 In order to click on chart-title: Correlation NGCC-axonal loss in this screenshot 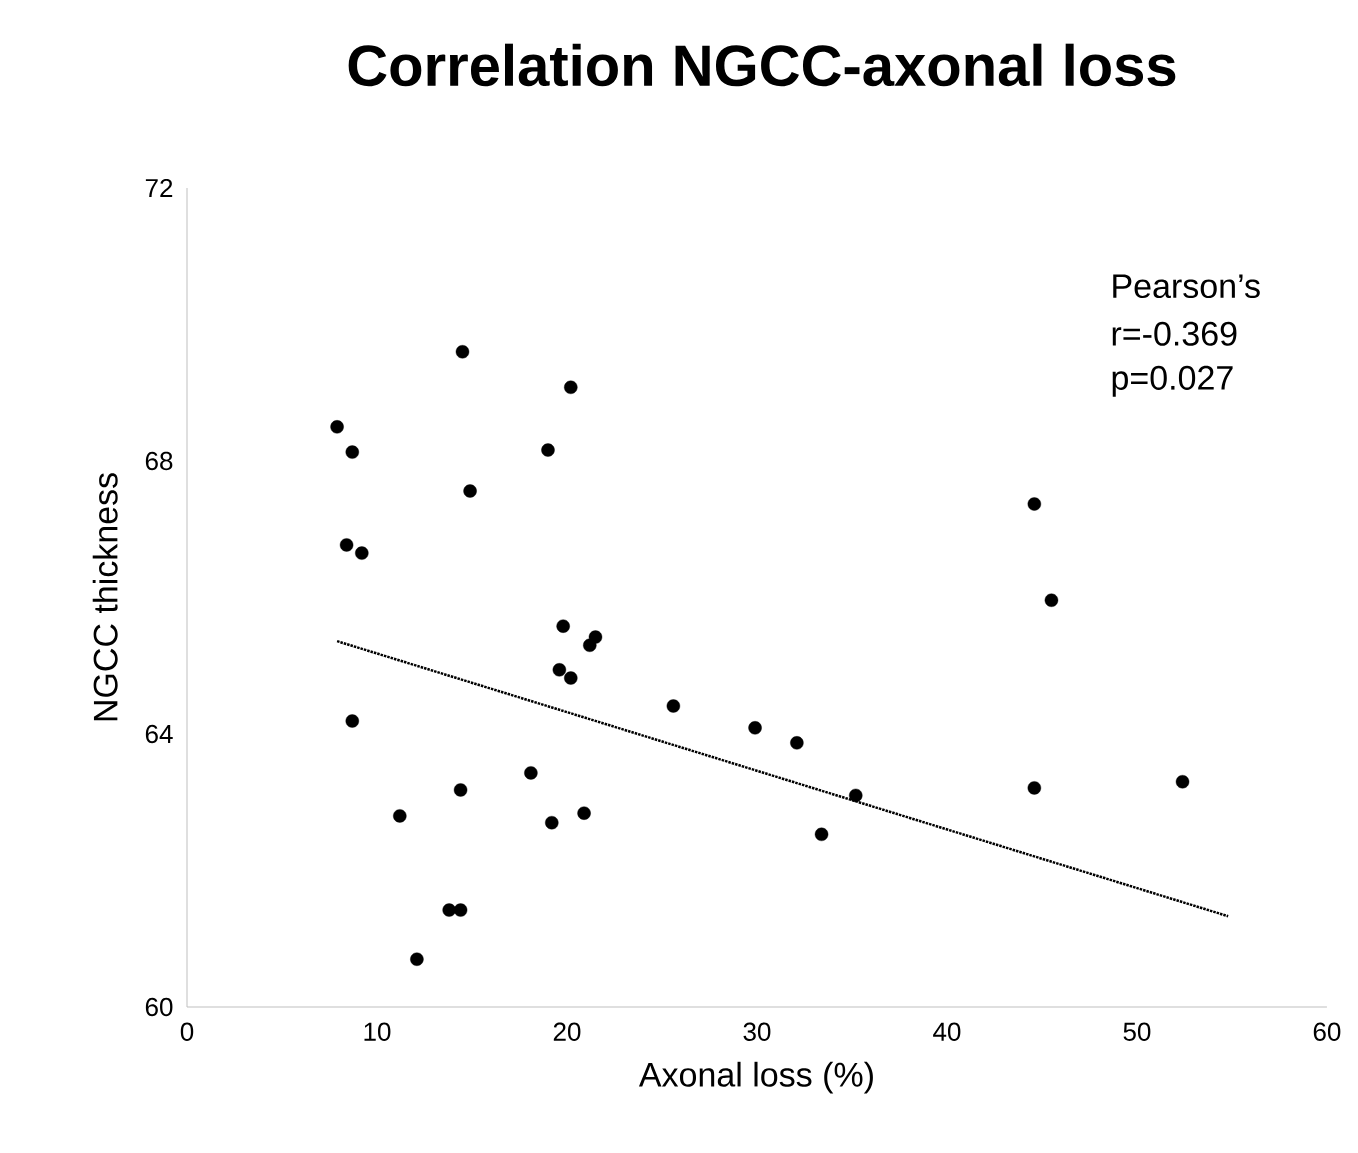, I will do `click(762, 65)`.